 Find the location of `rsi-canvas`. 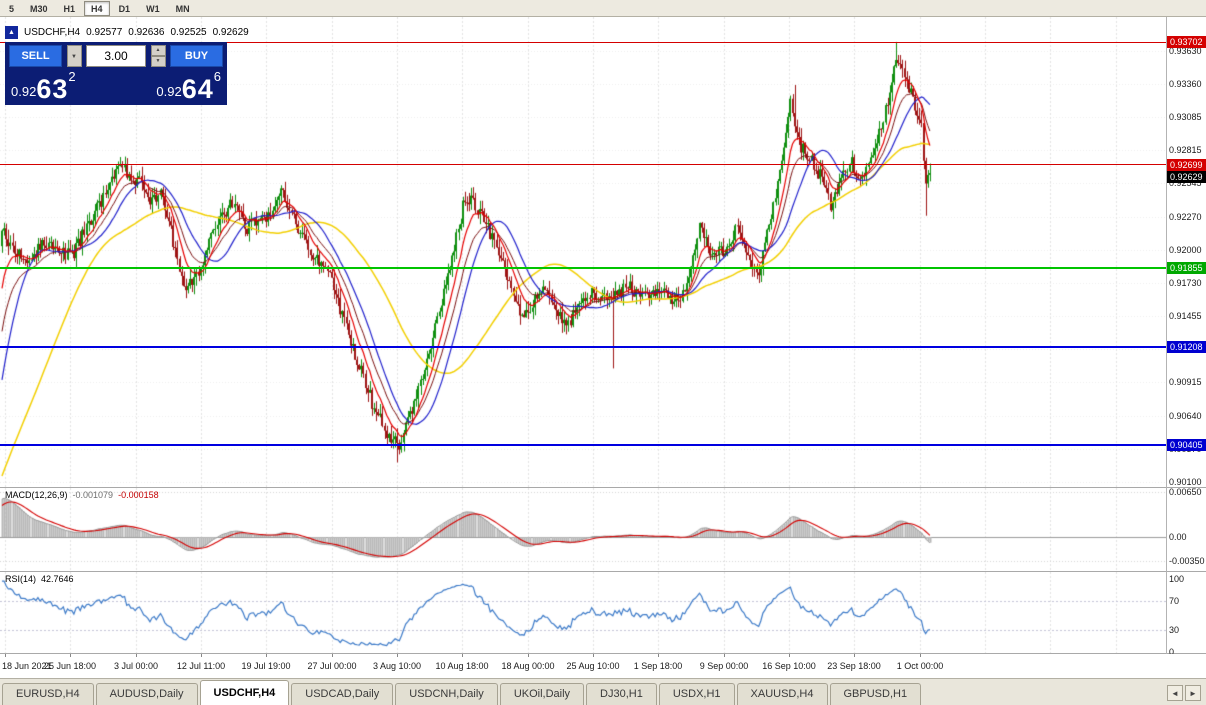

rsi-canvas is located at coordinates (583, 612).